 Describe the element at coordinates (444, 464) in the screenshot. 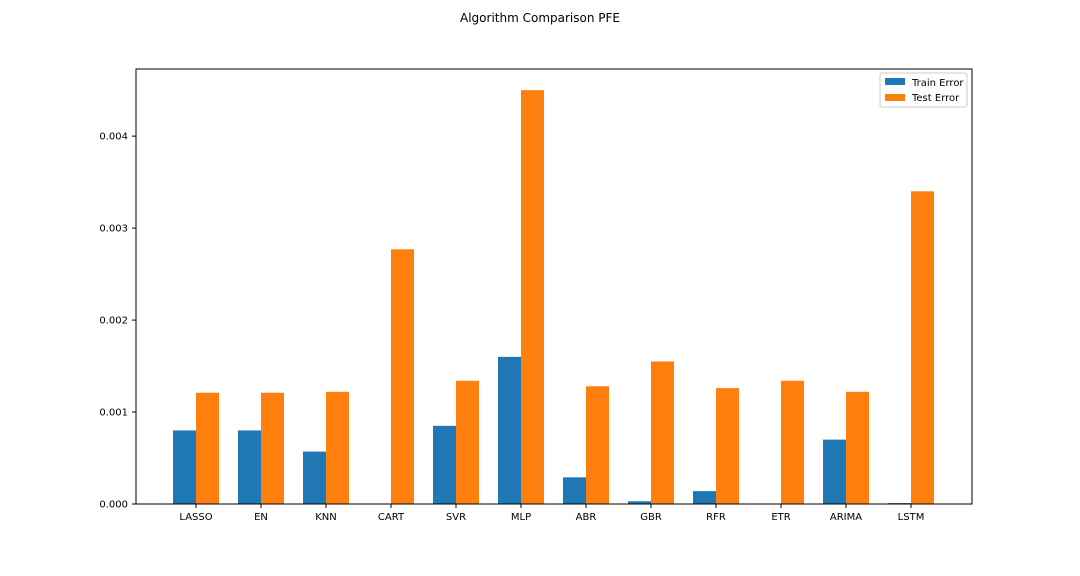

I see `bar-train-error-svr` at that location.